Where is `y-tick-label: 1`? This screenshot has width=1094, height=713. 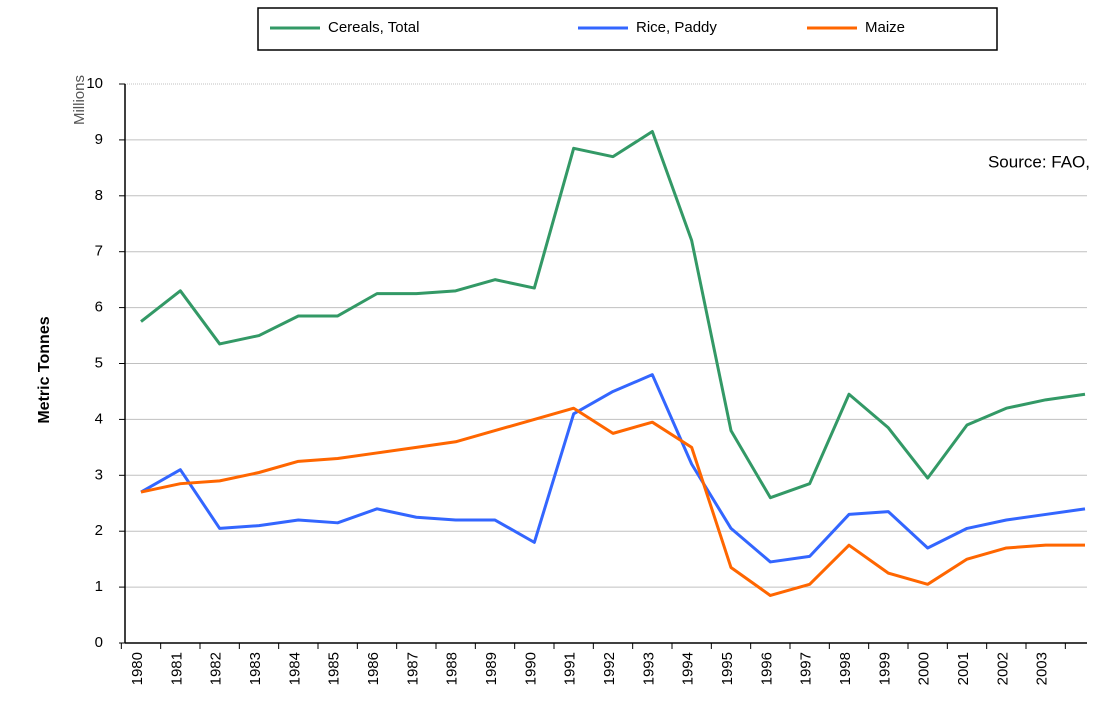 y-tick-label: 1 is located at coordinates (99, 586).